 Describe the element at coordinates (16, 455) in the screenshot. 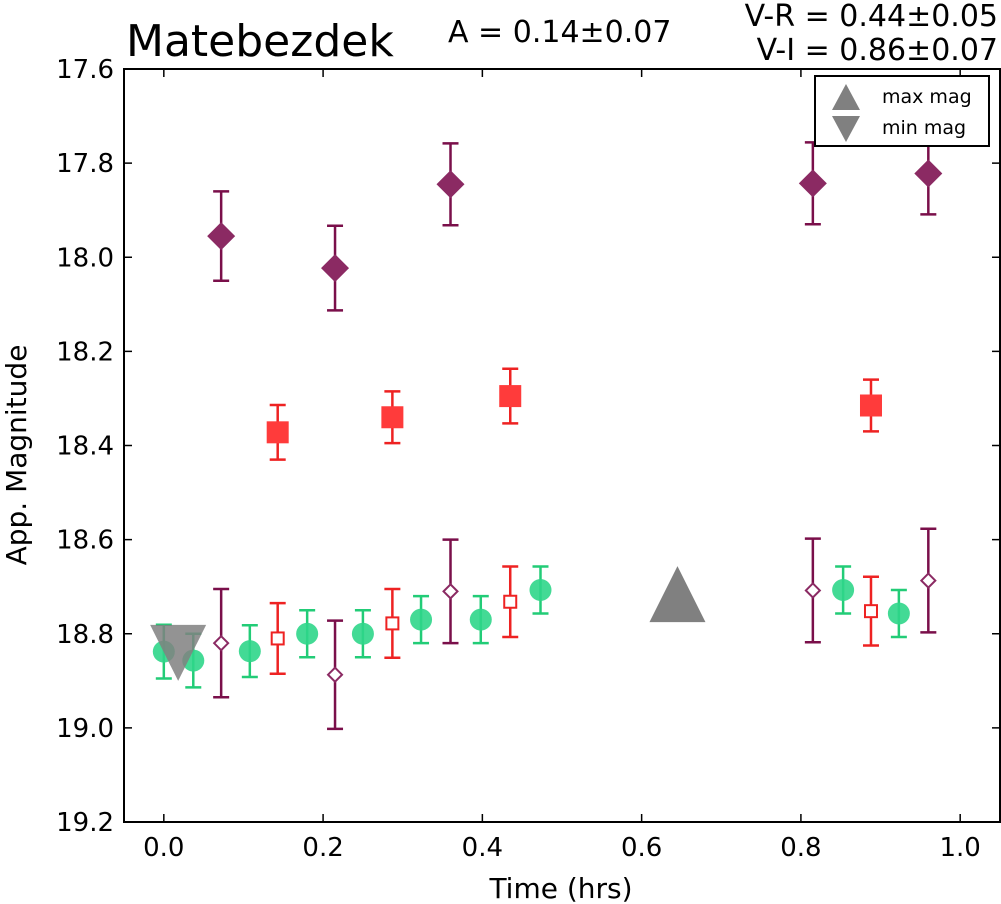

I see `y-axis-label: App. Magnitude` at that location.